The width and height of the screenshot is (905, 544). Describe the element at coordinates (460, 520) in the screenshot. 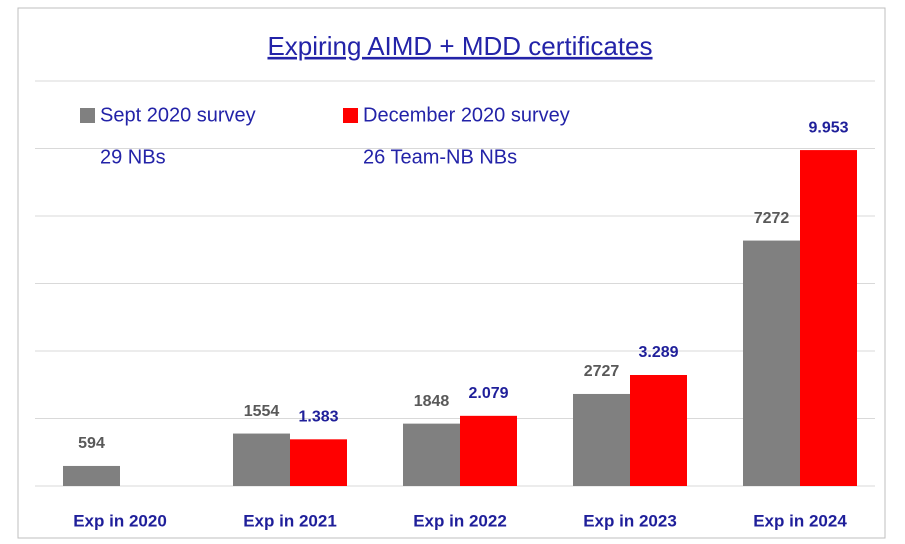

I see `x-tick-label: Exp in 2022` at that location.